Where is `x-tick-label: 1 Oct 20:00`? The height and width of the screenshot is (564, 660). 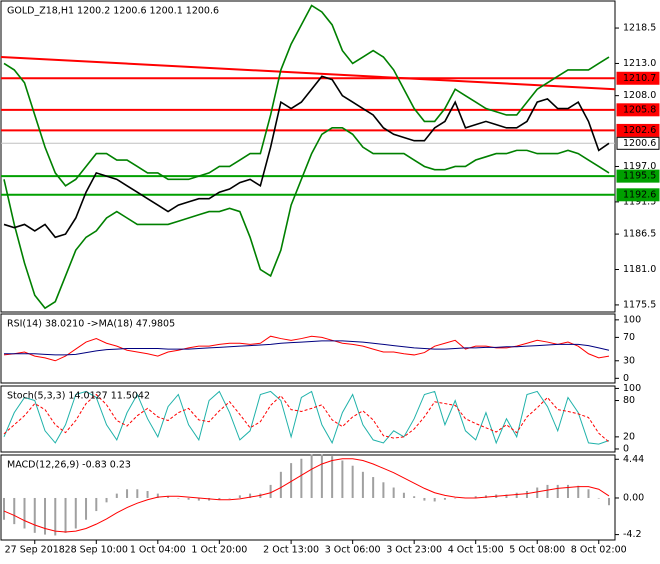
x-tick-label: 1 Oct 20:00 is located at coordinates (219, 550).